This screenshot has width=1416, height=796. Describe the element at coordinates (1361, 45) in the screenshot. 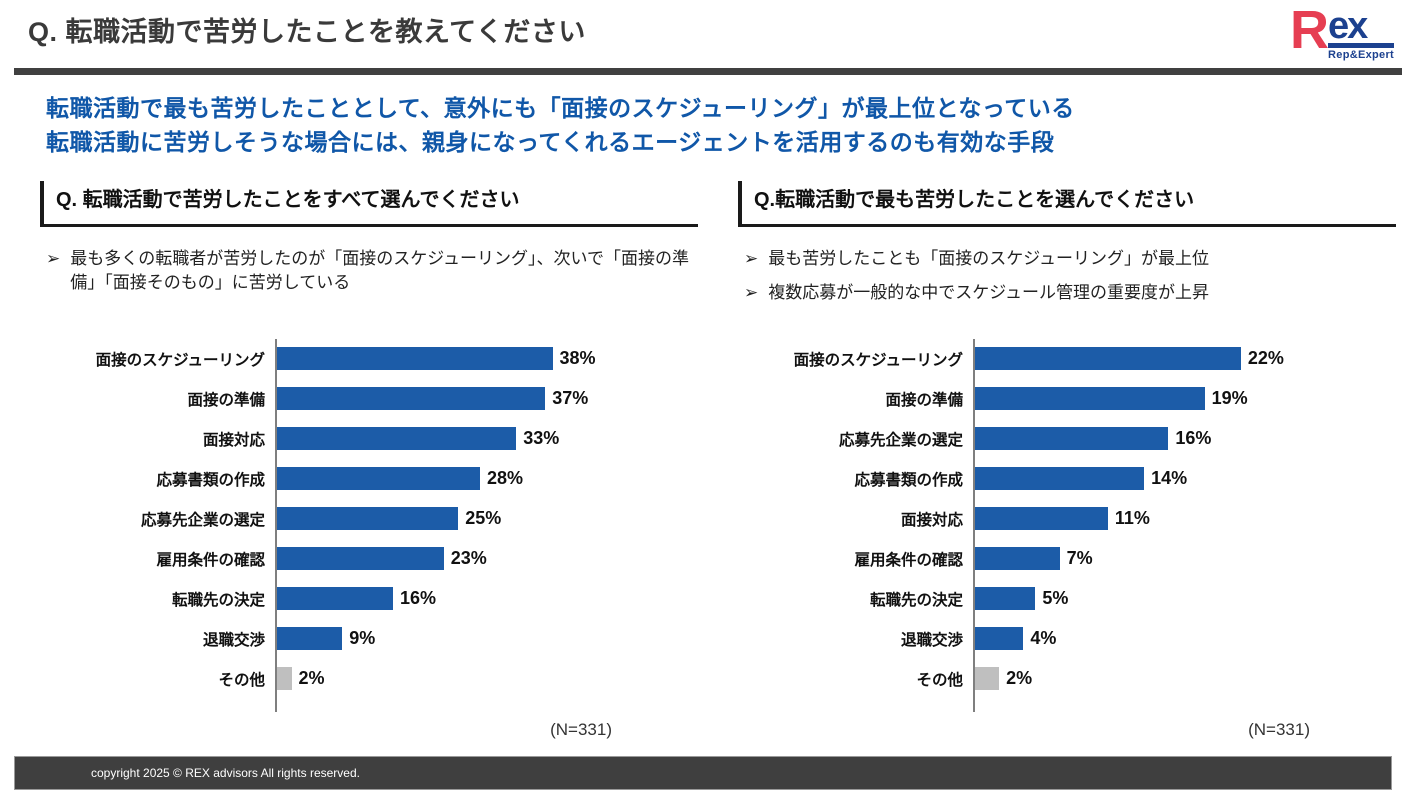

I see `logo-underline` at that location.